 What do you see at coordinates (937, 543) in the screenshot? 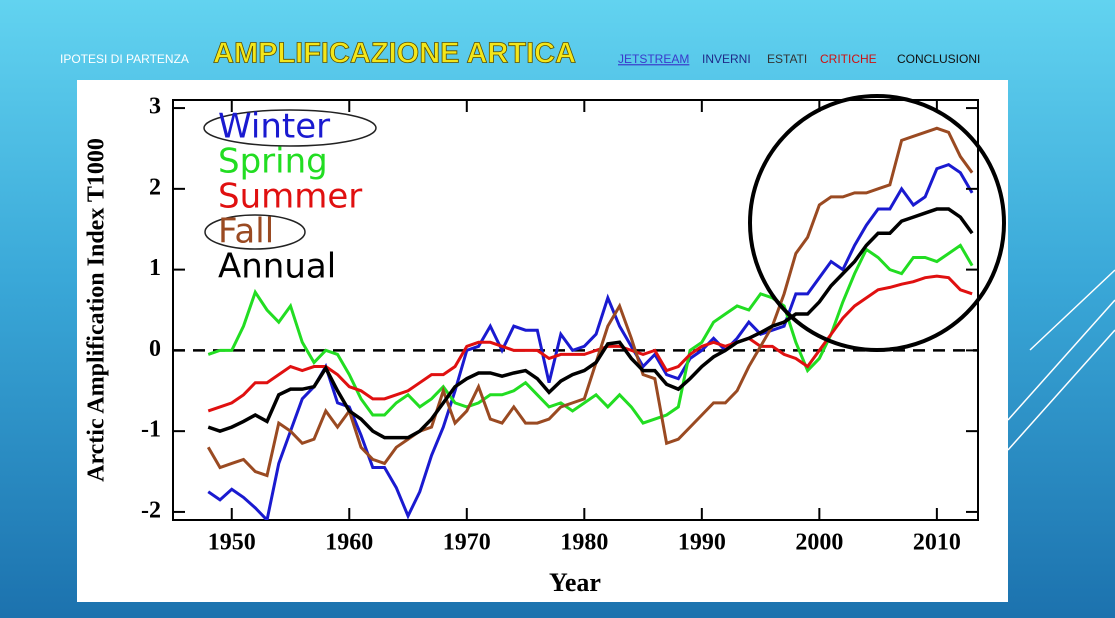
I see `x-tick-label: 2010` at bounding box center [937, 543].